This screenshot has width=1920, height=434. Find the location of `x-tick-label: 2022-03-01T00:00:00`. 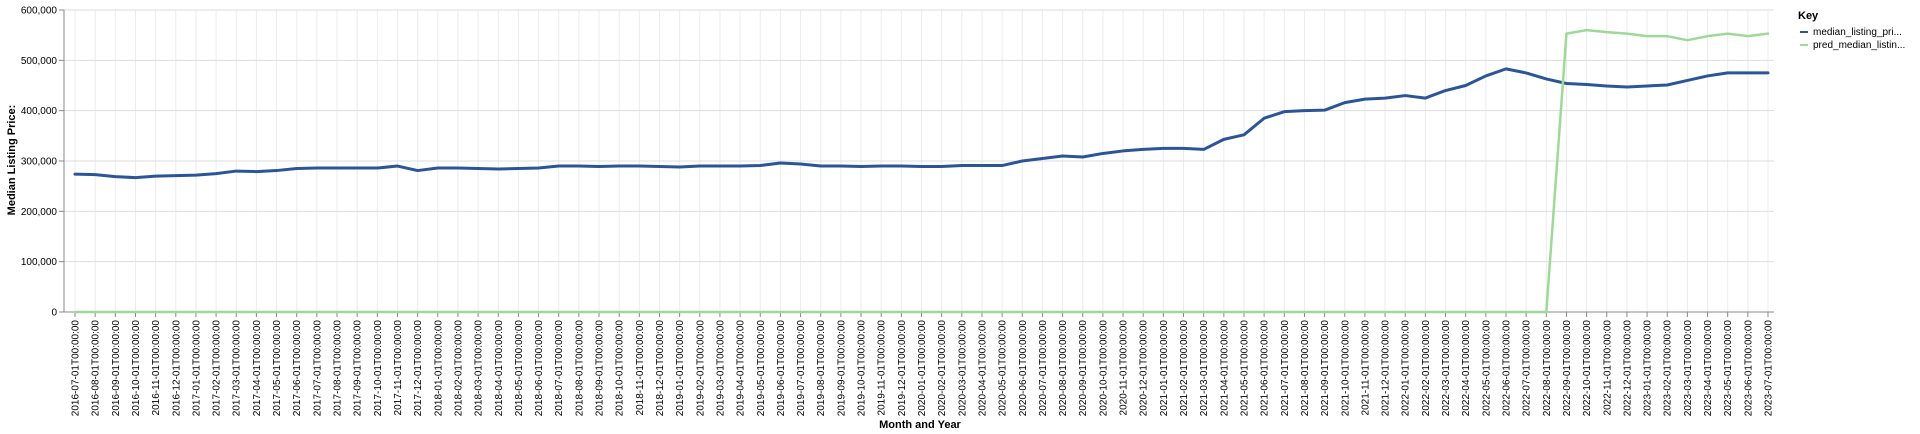

x-tick-label: 2022-03-01T00:00:00 is located at coordinates (1446, 368).